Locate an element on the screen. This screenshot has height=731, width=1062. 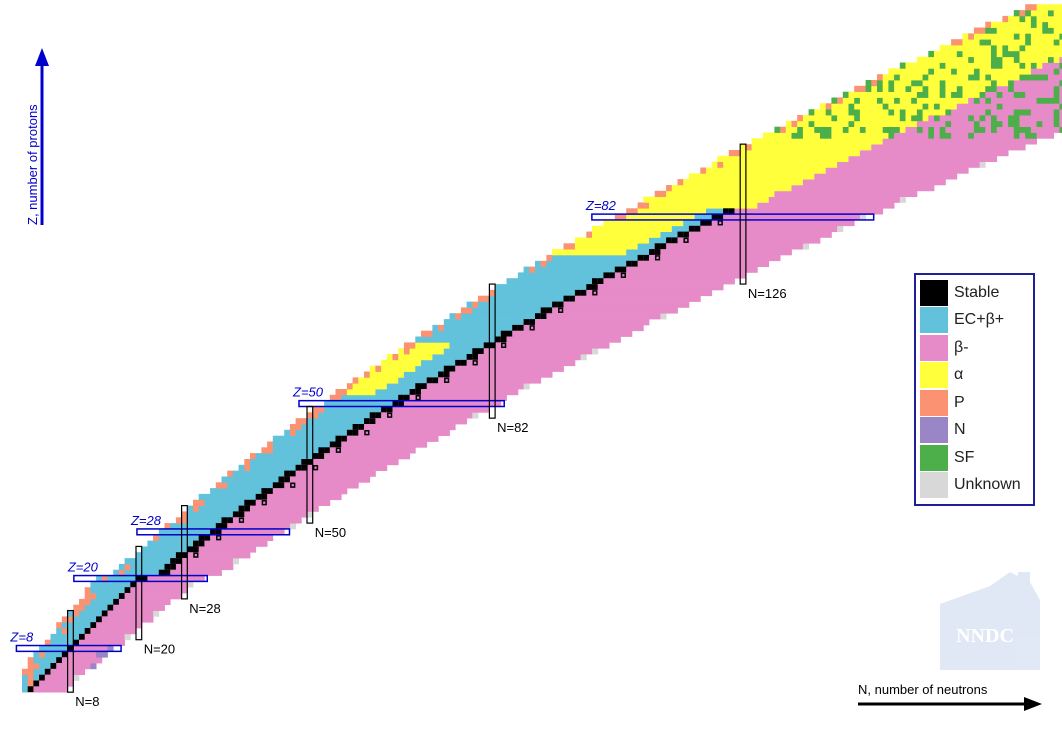
legend-swatch is located at coordinates (934, 485).